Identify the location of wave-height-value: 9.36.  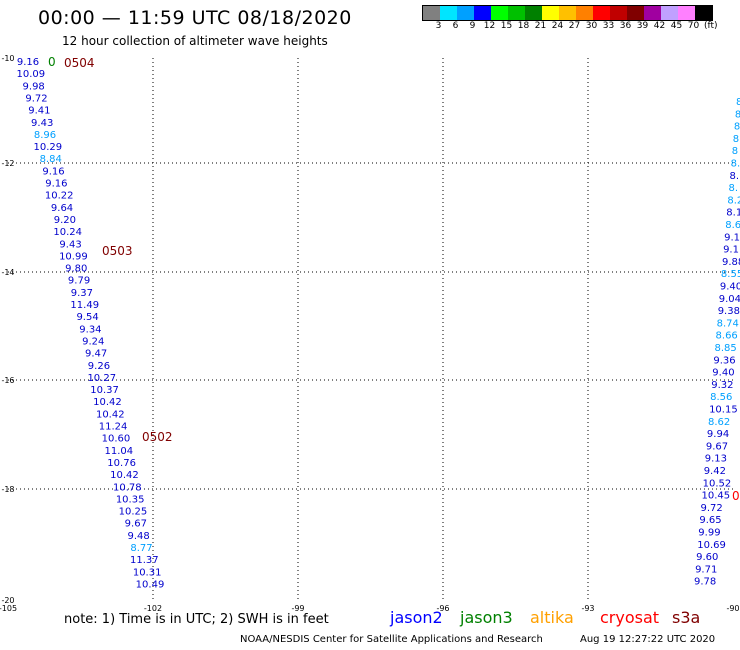
(724, 360).